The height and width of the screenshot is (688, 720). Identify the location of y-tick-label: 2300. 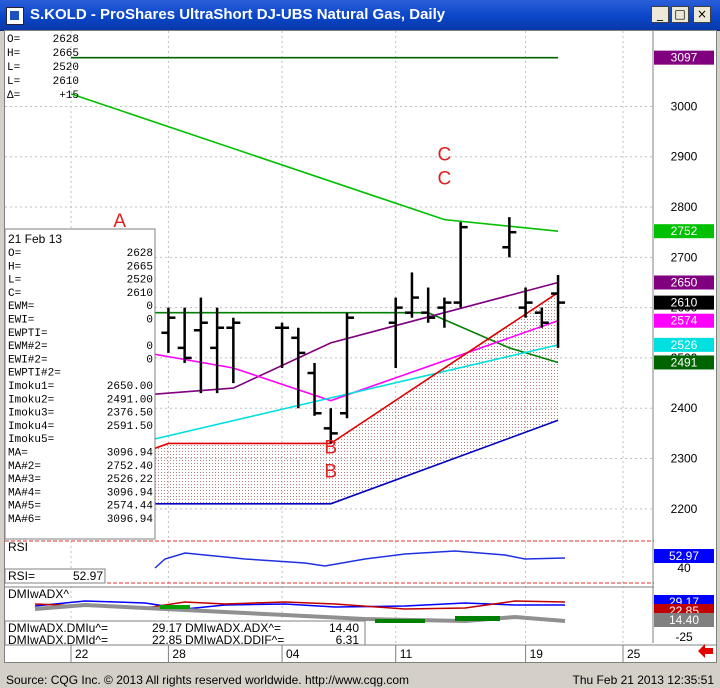
(684, 459).